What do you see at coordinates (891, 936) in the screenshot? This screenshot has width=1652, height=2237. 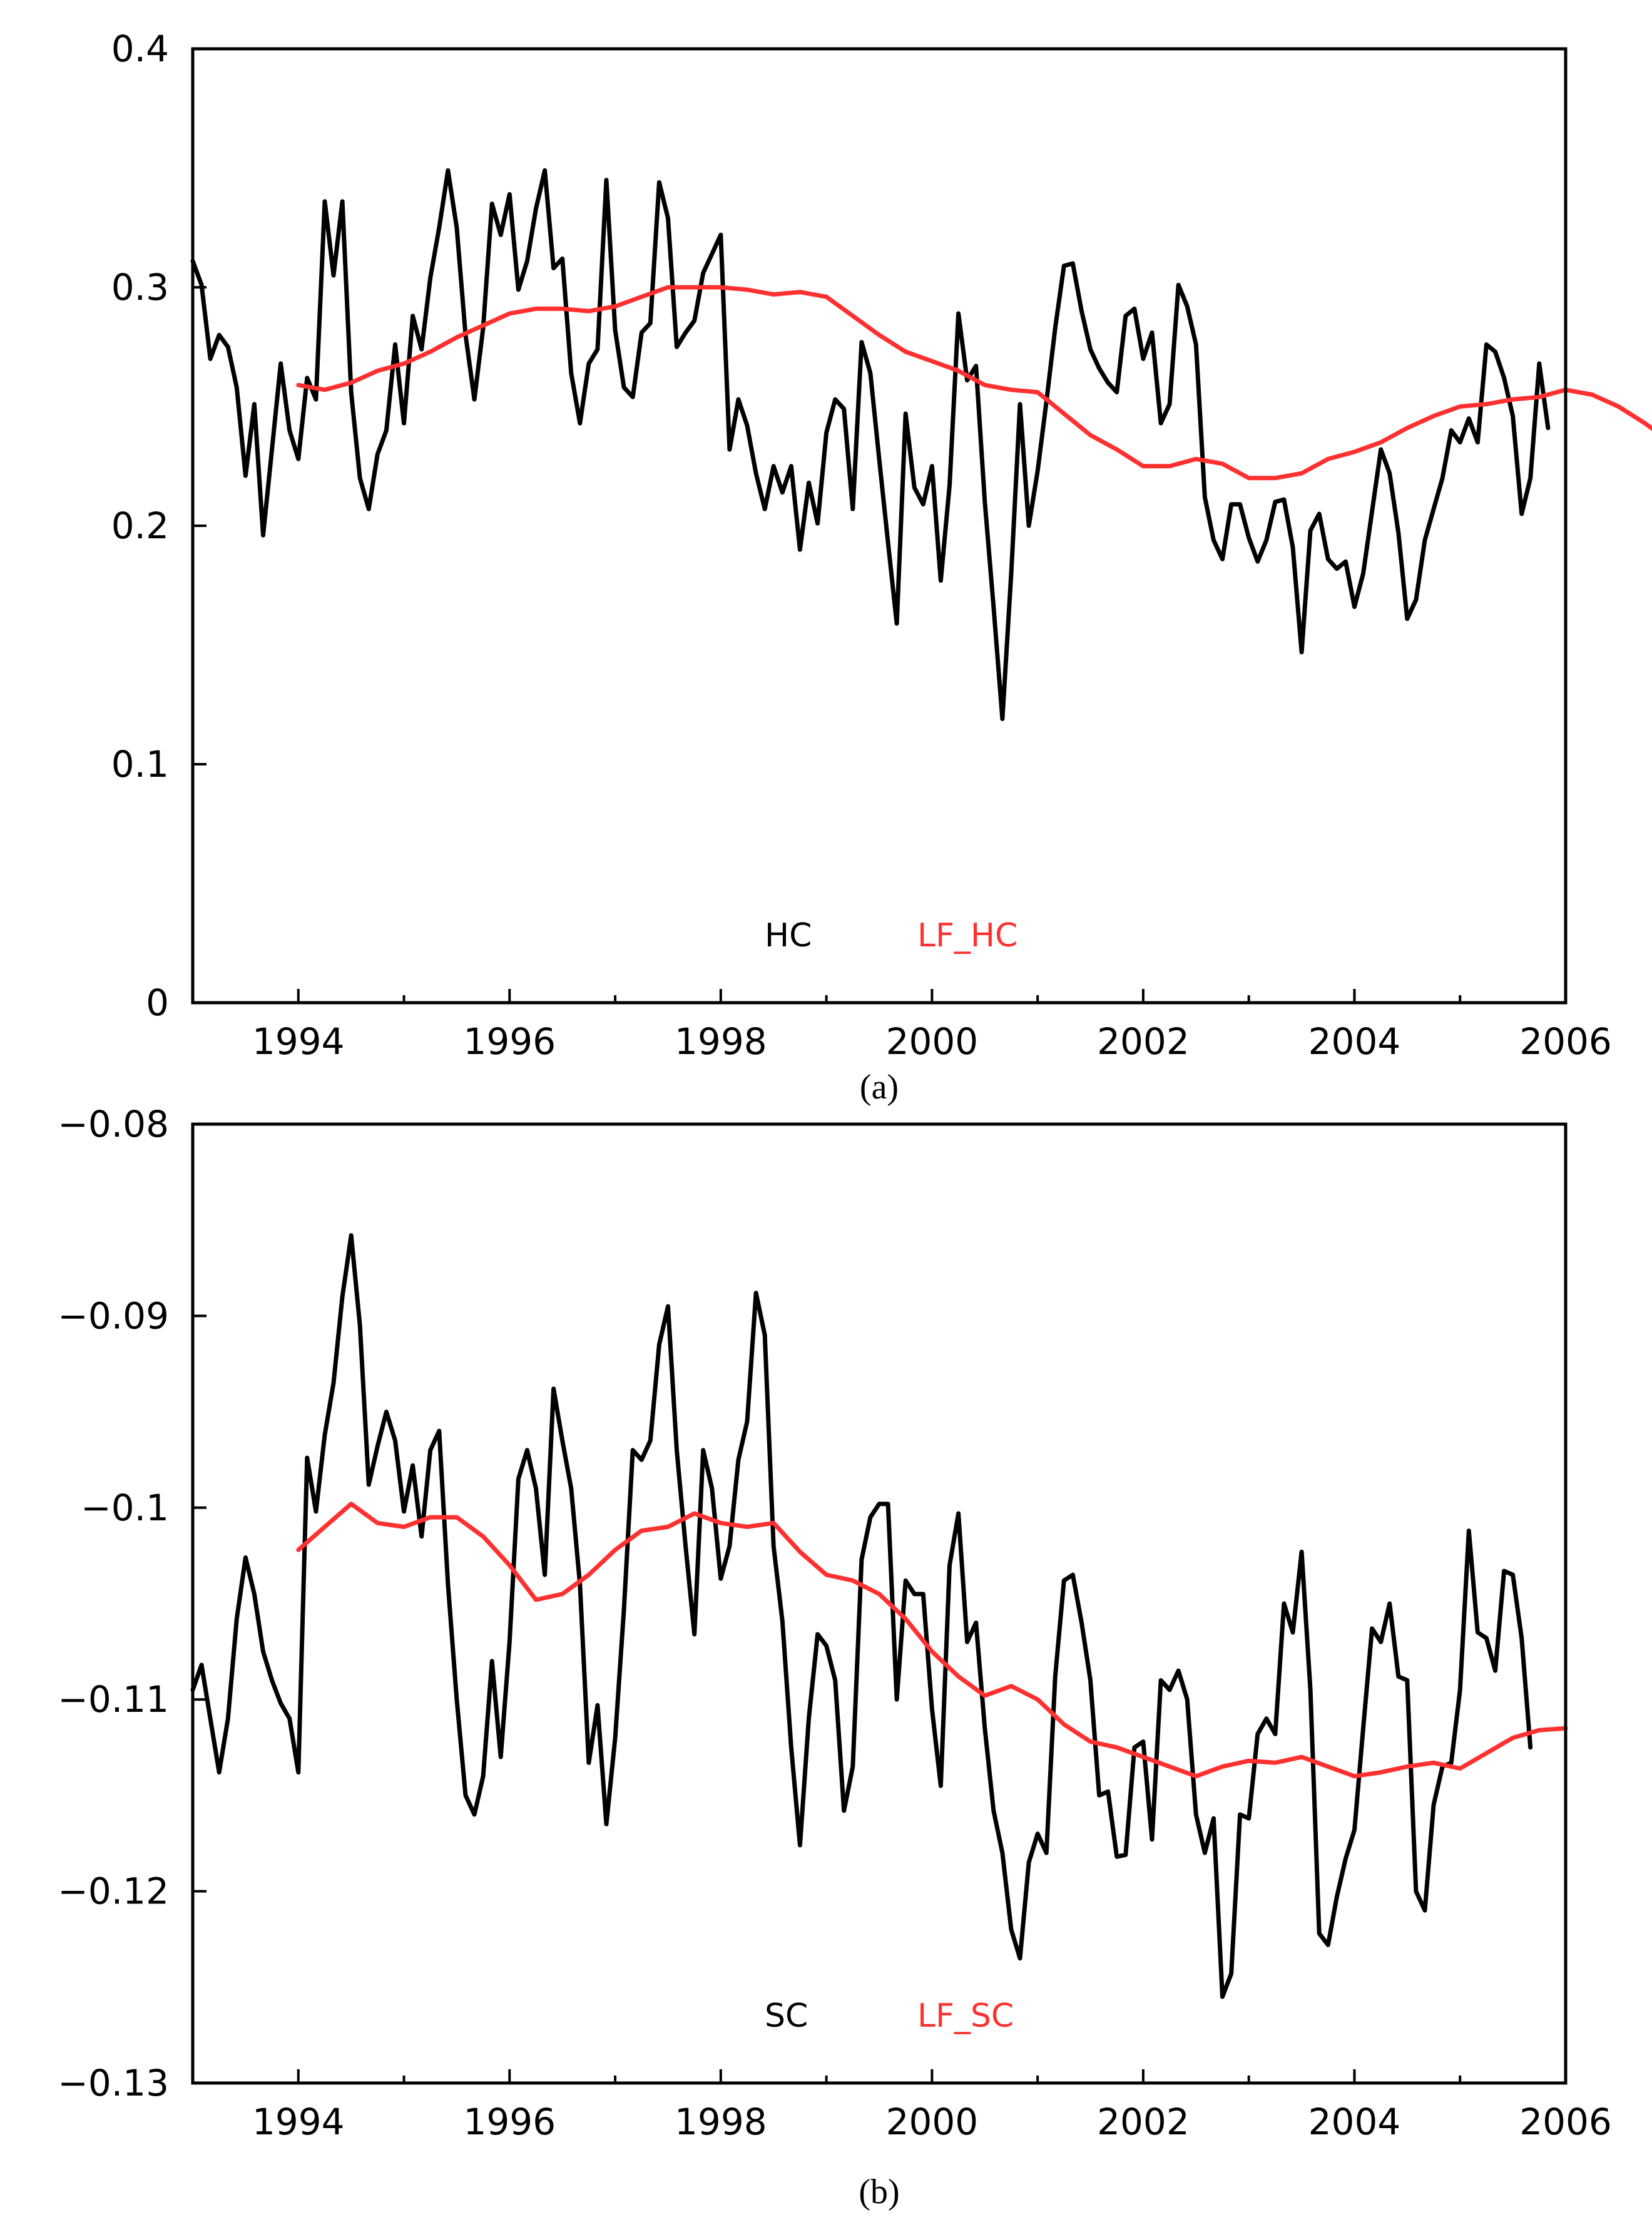 I see `legend-a: HC LF_HC` at bounding box center [891, 936].